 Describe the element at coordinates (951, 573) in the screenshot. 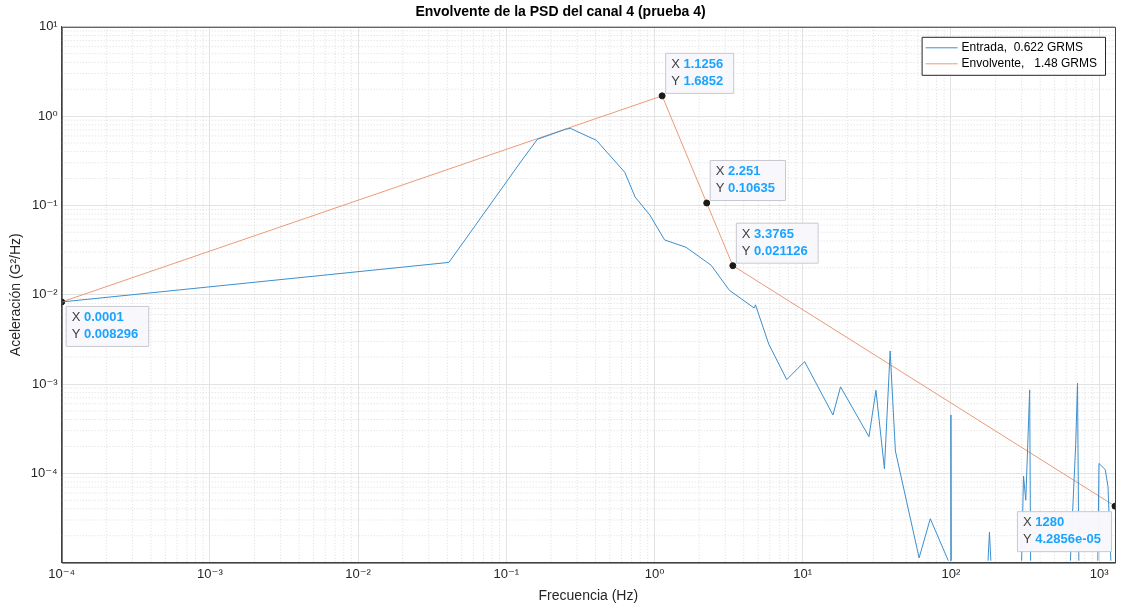

I see `x-tick-label: 10²` at that location.